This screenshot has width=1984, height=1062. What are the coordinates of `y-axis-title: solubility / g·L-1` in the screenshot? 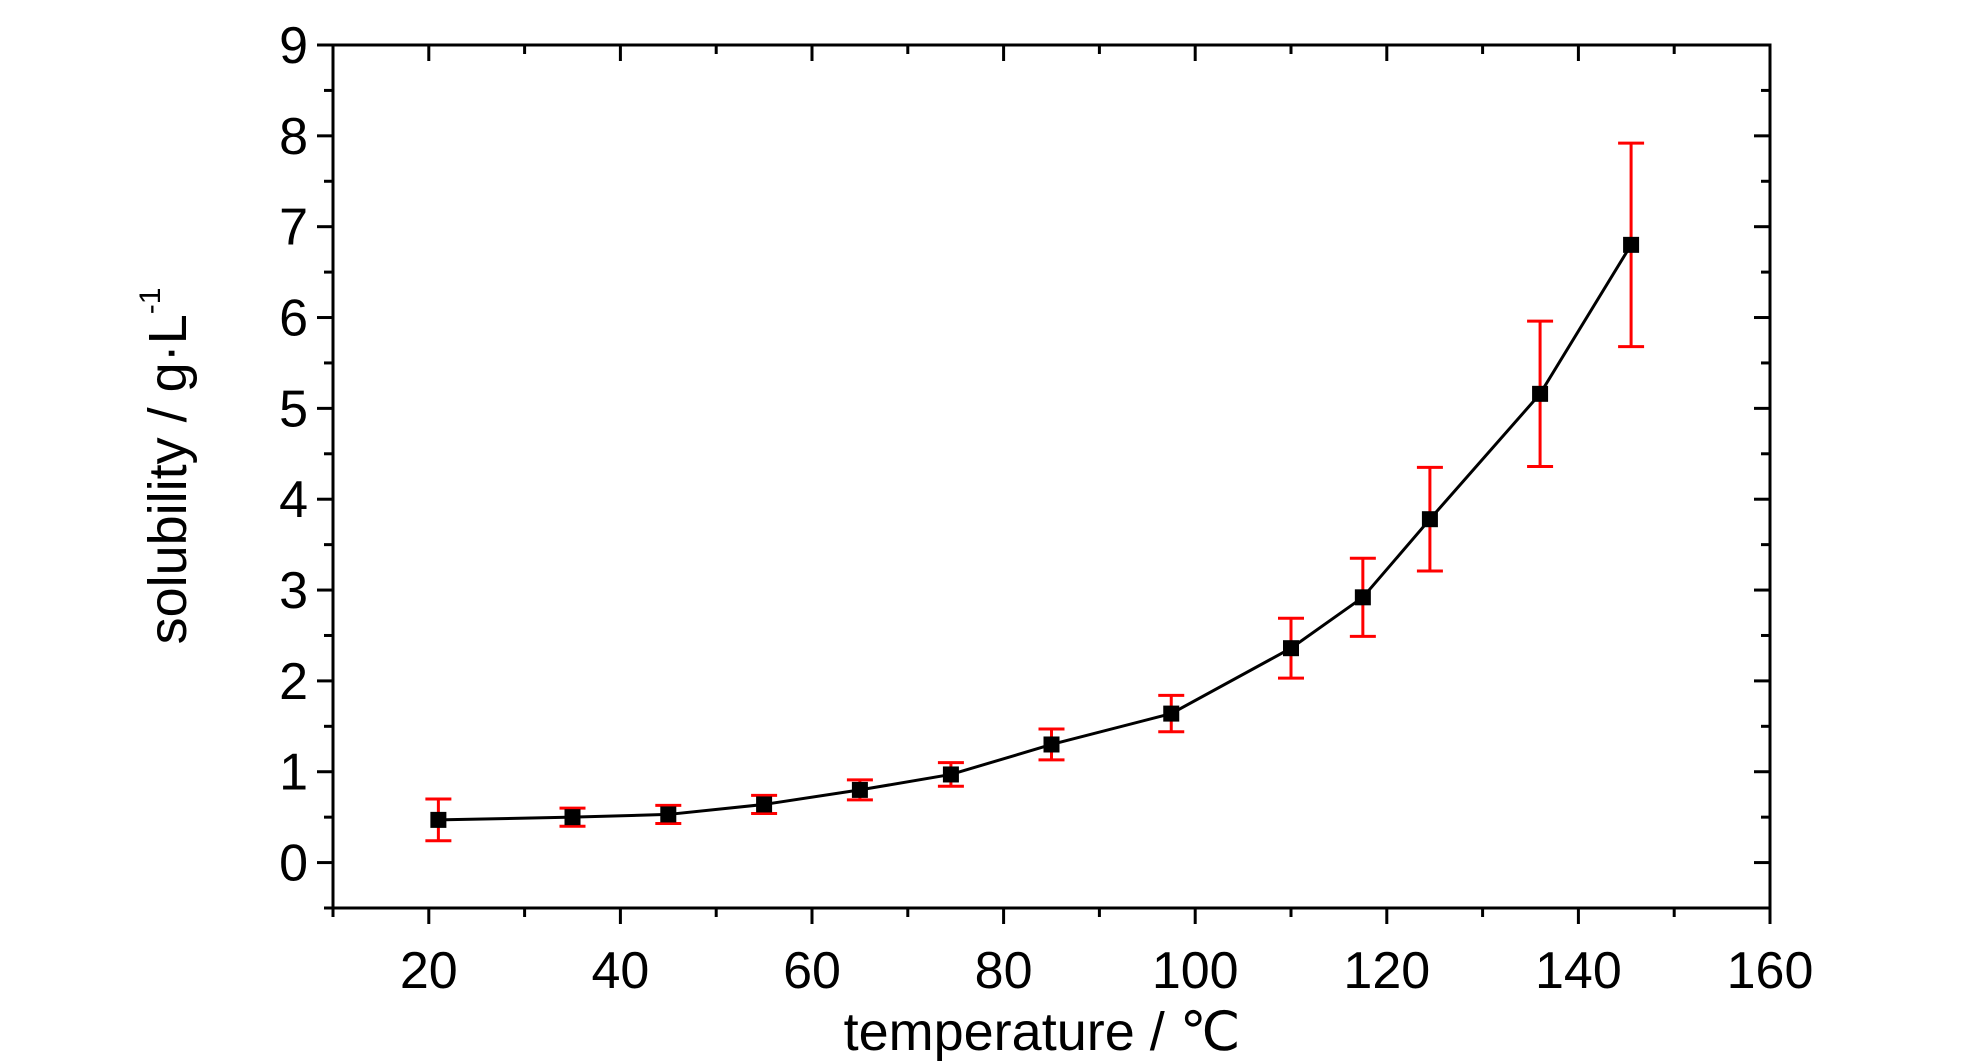 It's located at (166, 466).